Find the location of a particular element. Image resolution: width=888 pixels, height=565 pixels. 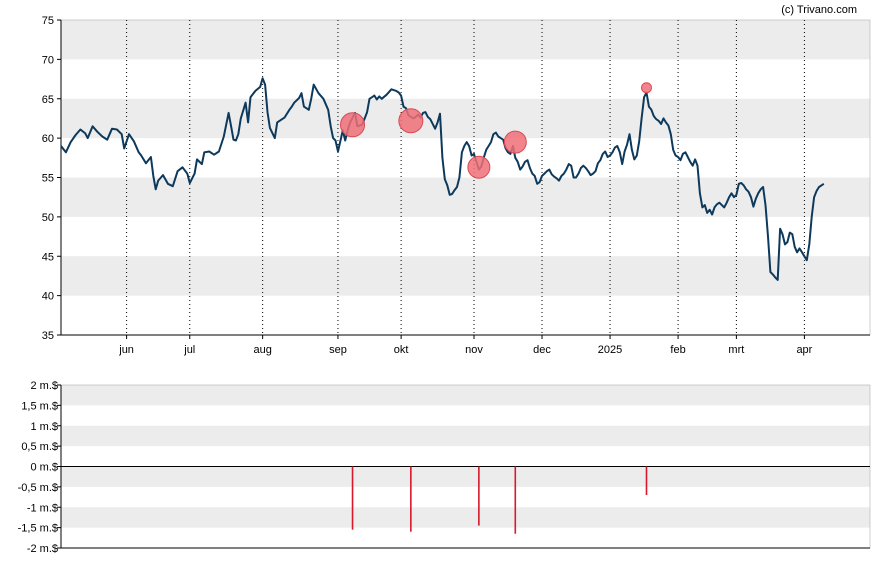

date-x-tick-label: apr is located at coordinates (804, 350).